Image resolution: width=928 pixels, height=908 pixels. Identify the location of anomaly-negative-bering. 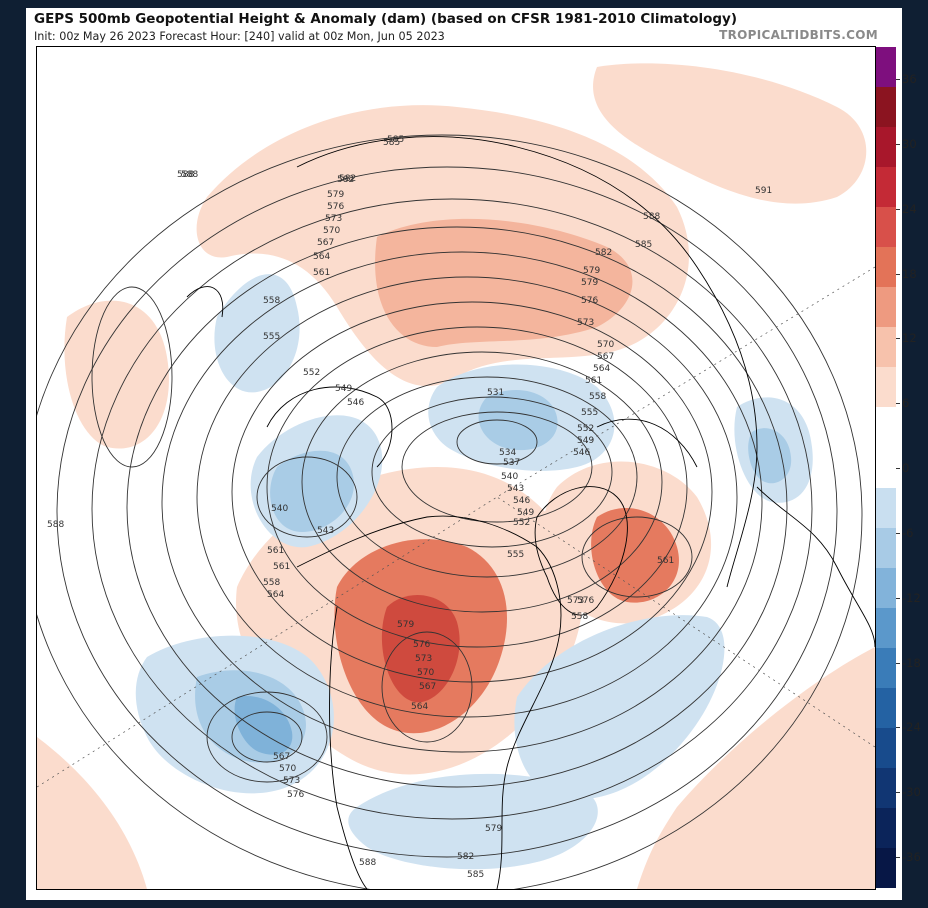
(257, 333).